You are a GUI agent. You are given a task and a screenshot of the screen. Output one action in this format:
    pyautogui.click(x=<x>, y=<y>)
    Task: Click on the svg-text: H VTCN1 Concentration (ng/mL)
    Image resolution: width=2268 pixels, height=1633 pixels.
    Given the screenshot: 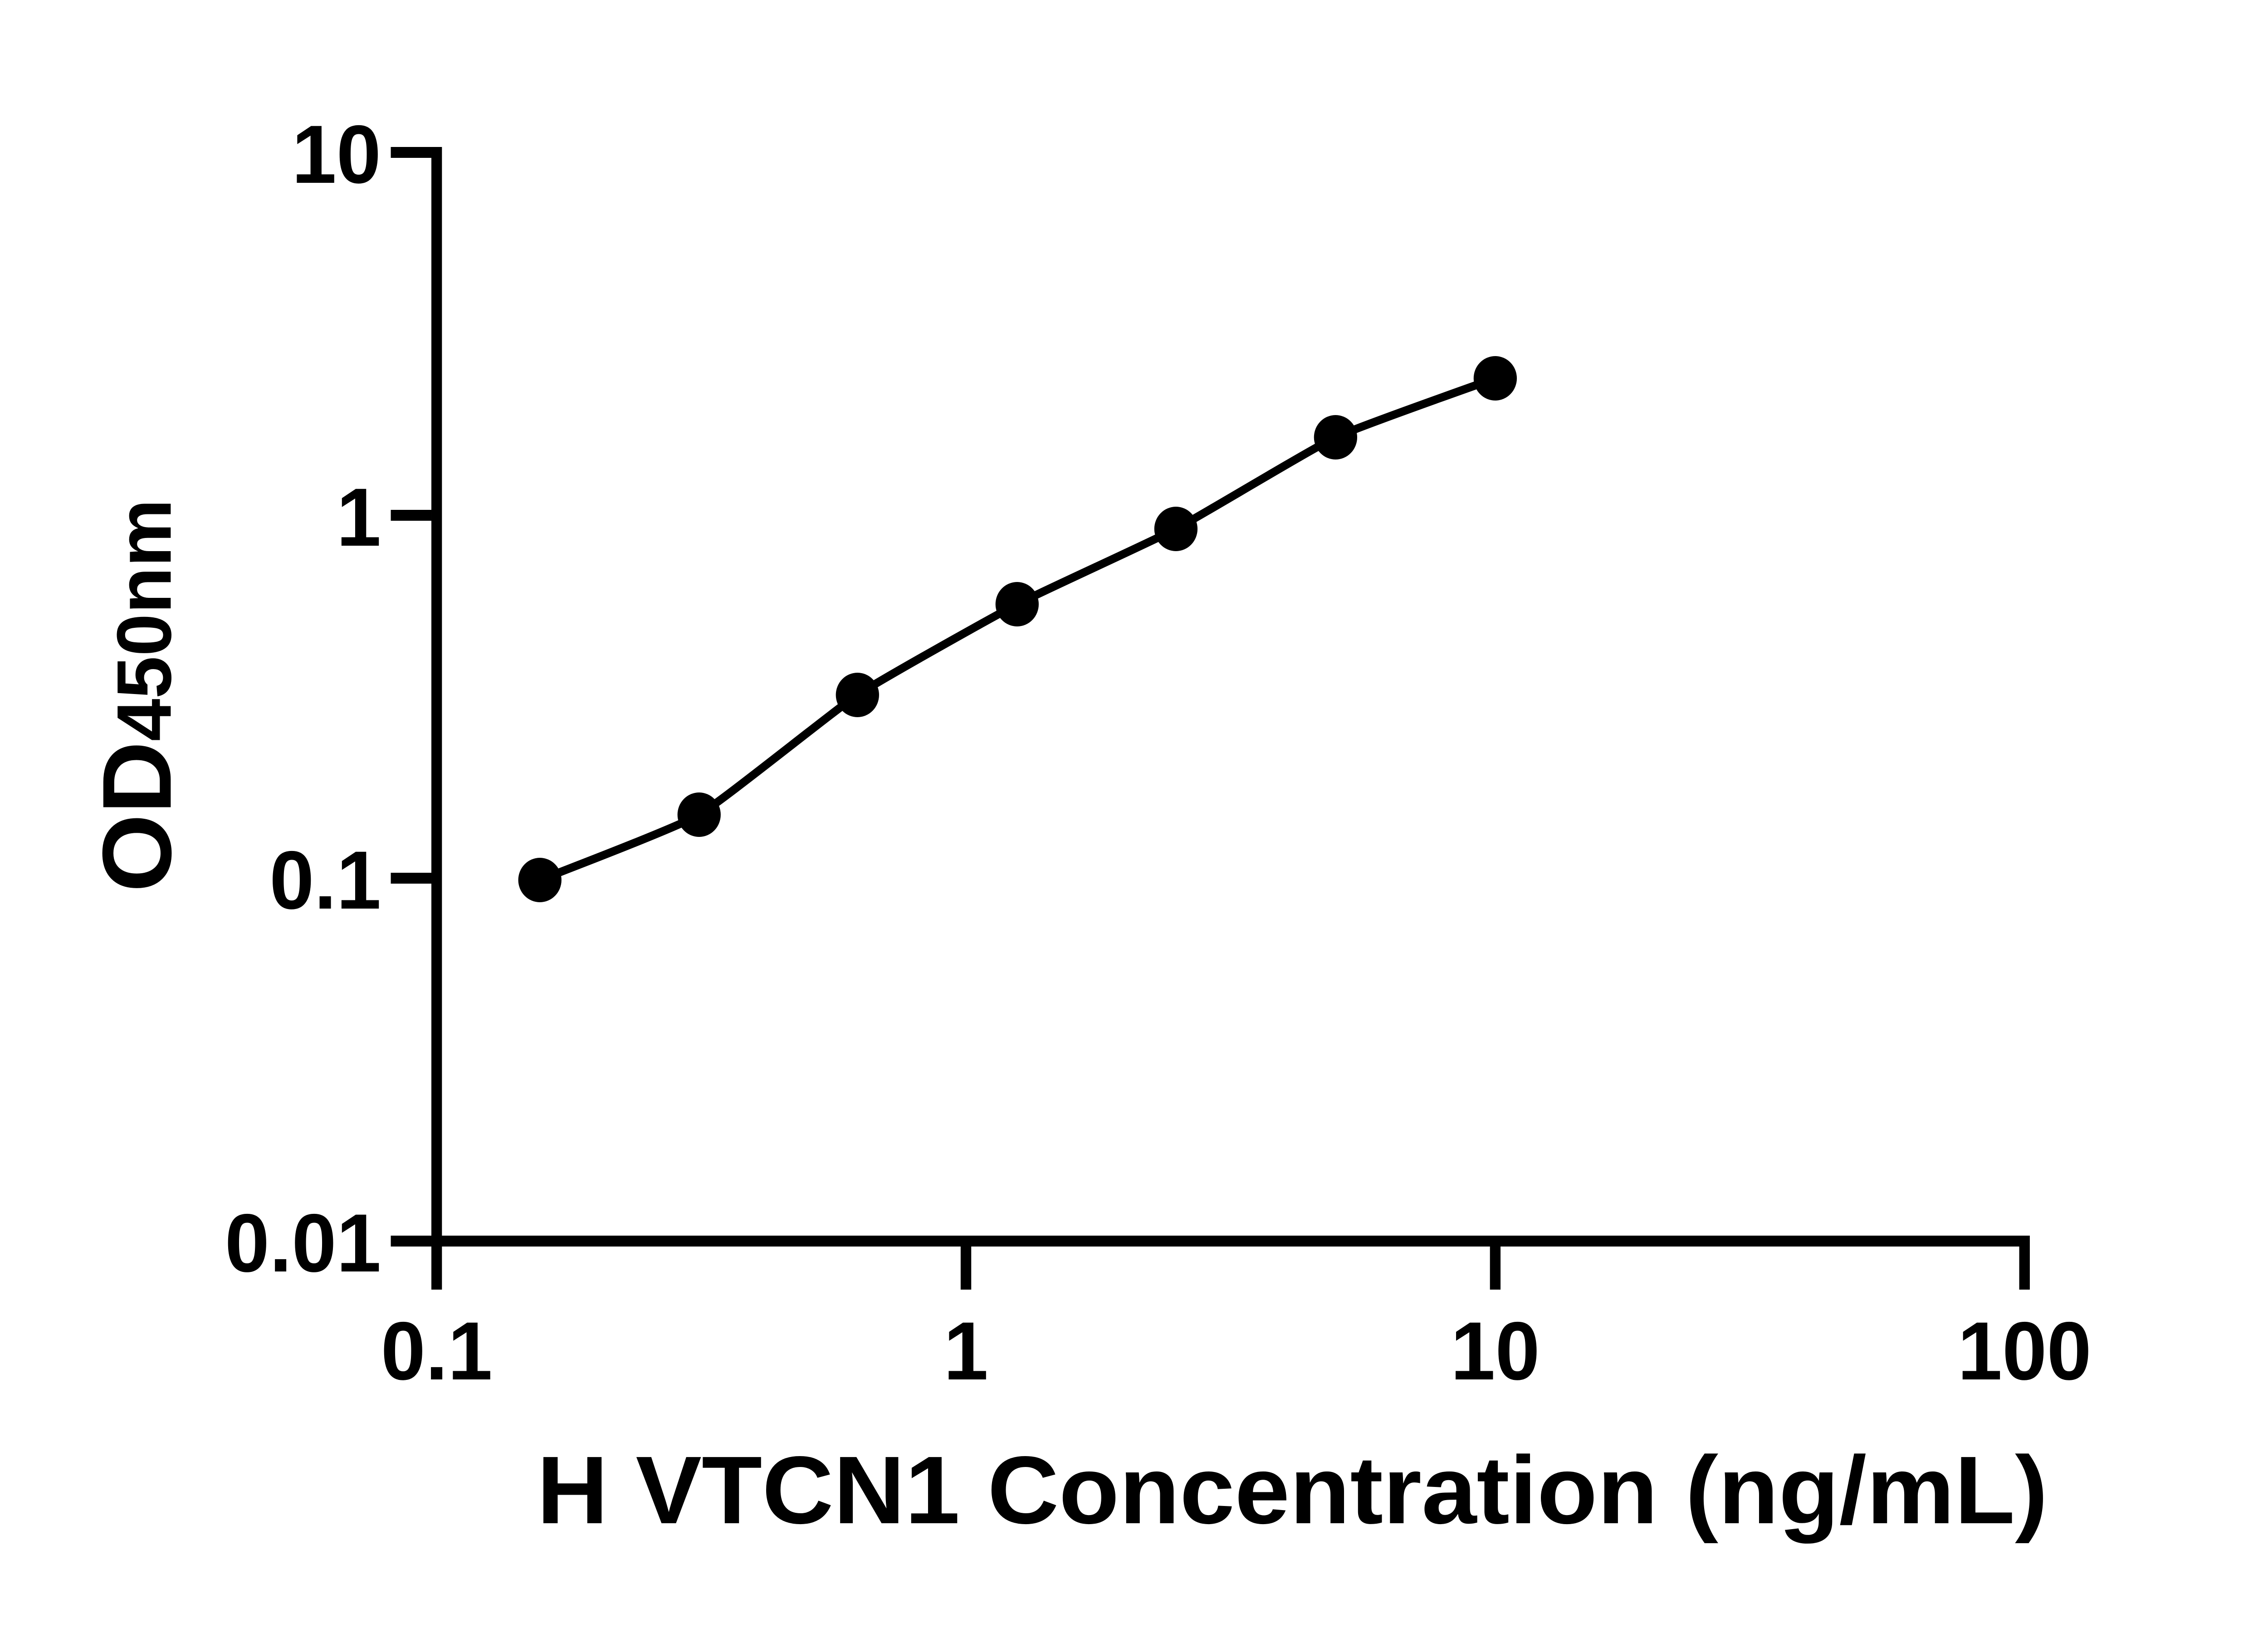 What is the action you would take?
    pyautogui.click(x=1293, y=1490)
    